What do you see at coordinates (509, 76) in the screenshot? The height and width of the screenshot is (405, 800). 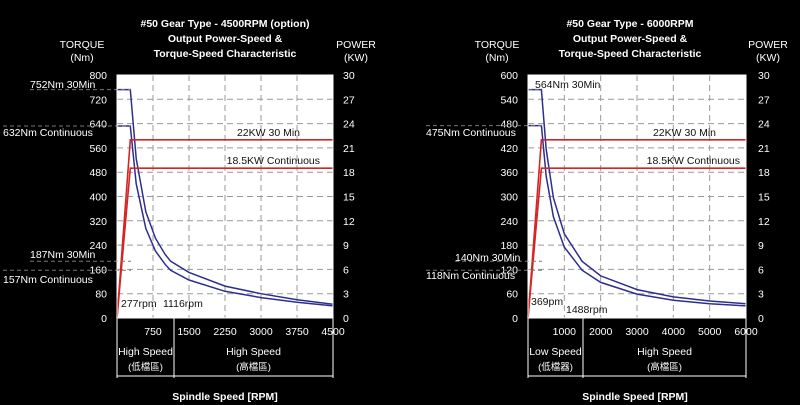 I see `torque-tick-label: 600` at bounding box center [509, 76].